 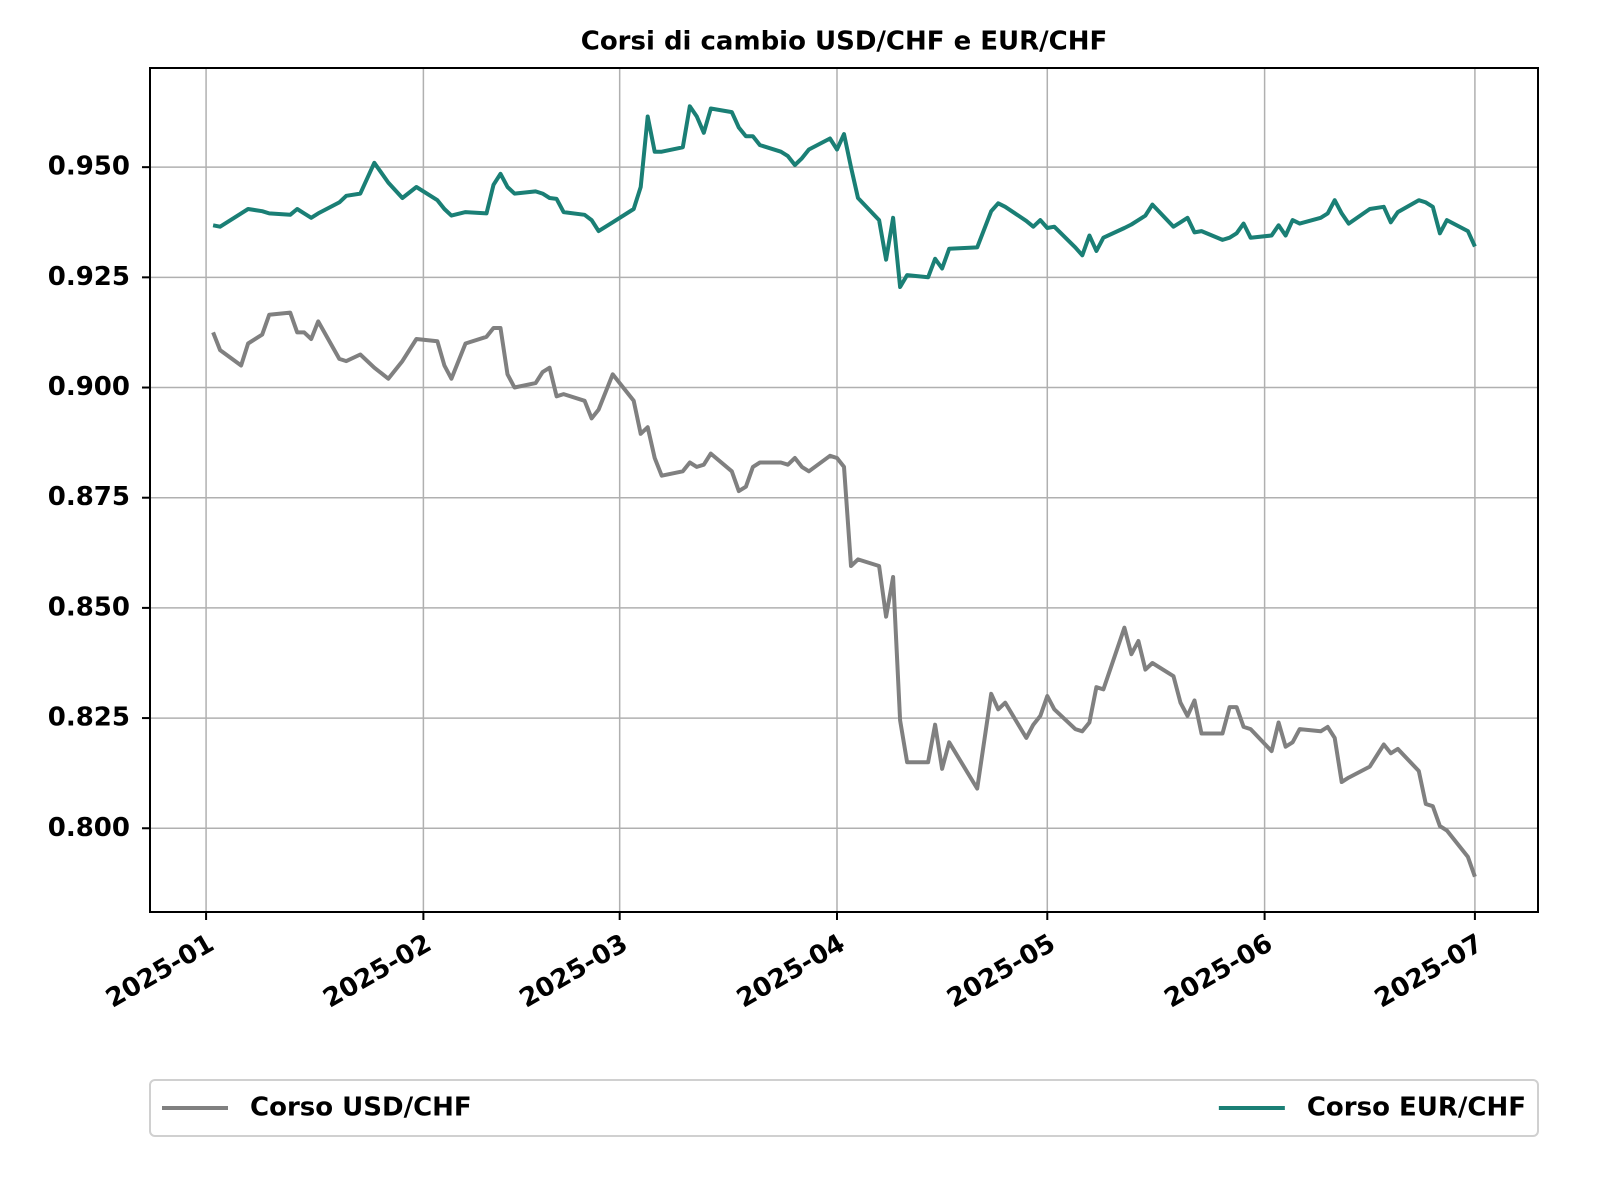 What do you see at coordinates (89, 607) in the screenshot?
I see `y-tick-label: 0.850` at bounding box center [89, 607].